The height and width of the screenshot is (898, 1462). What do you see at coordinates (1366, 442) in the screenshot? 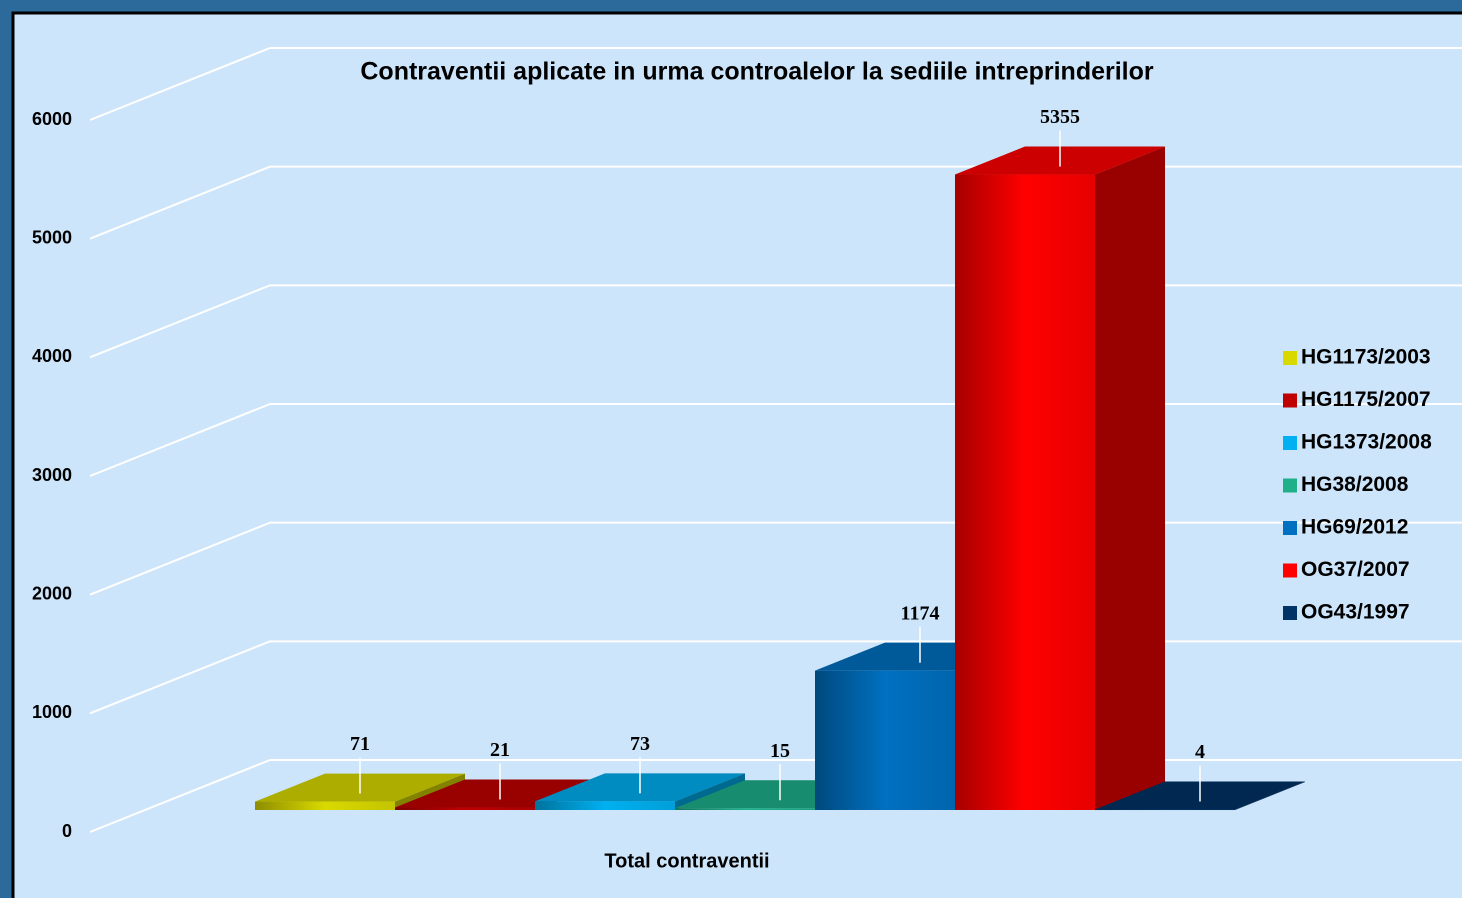
I see `legend-label: HG1373/2008` at bounding box center [1366, 442].